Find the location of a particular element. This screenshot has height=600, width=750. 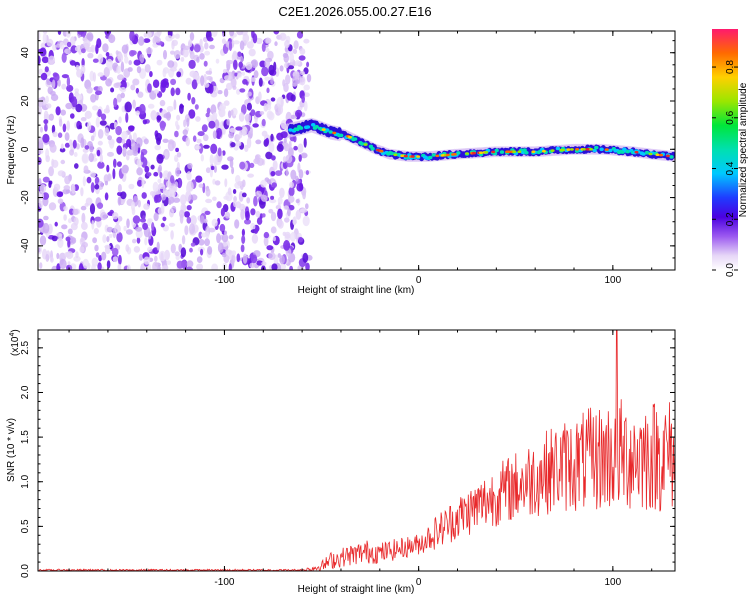

x-tick-label: -100 is located at coordinates (224, 582).